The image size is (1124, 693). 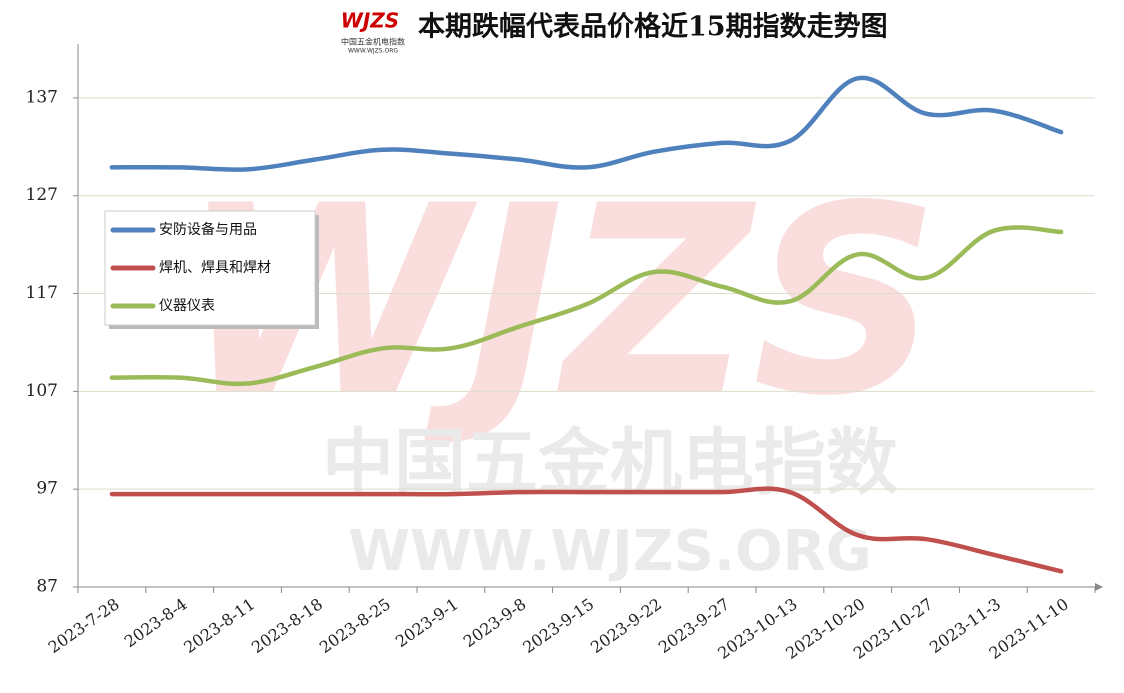 I want to click on x-tick-label: 2023-8-18, so click(x=287, y=625).